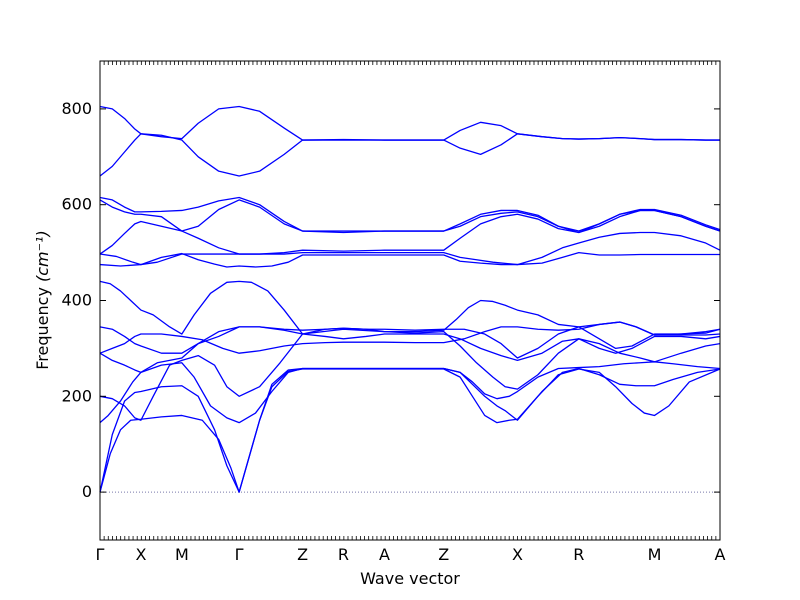 This screenshot has width=800, height=600. Describe the element at coordinates (76, 204) in the screenshot. I see `y-tick-label: 600` at that location.